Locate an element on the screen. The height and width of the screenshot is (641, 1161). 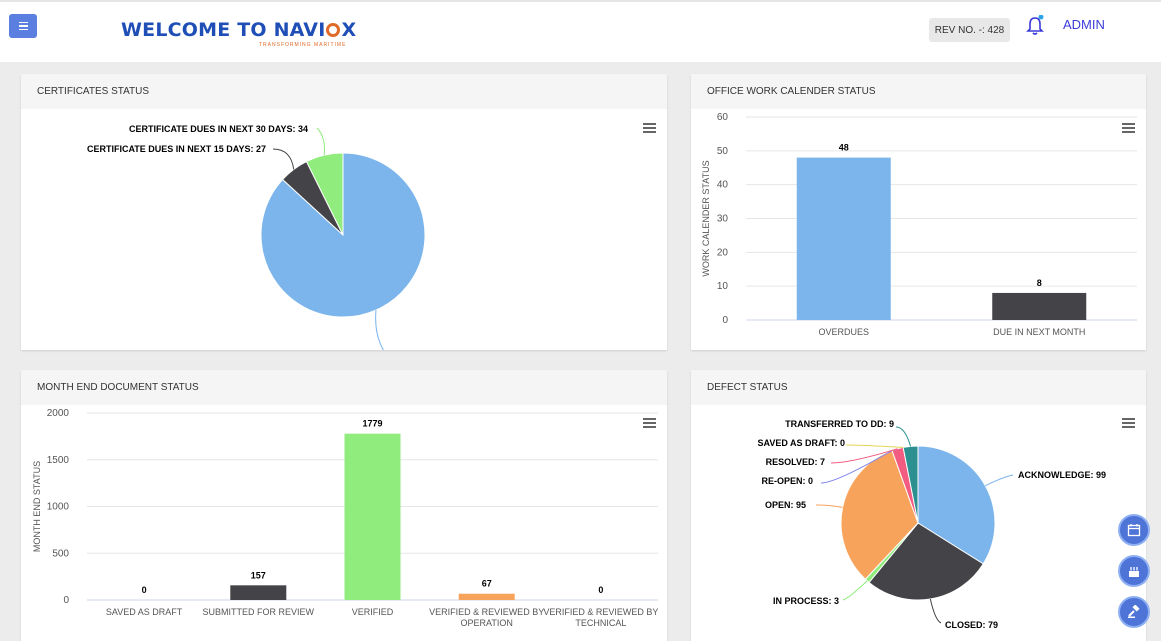
data-label: TRANSFERRED TO DD: 9 is located at coordinates (839, 424).